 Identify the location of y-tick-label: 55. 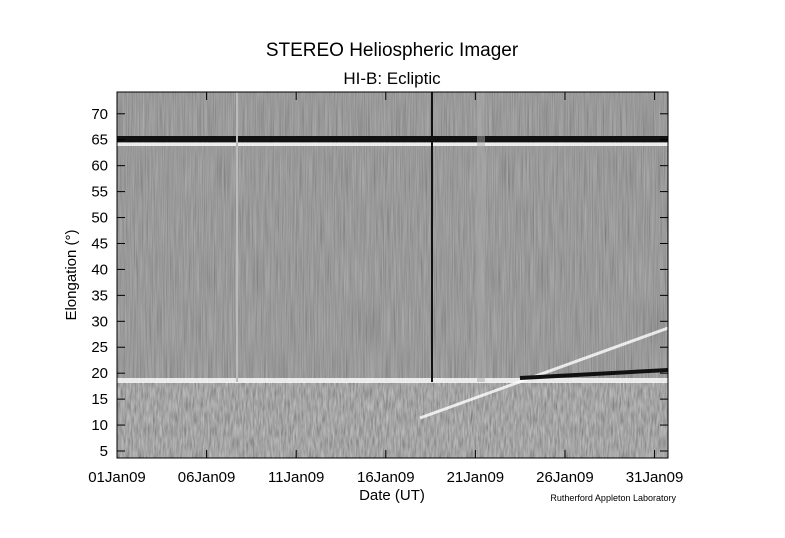
(99, 192).